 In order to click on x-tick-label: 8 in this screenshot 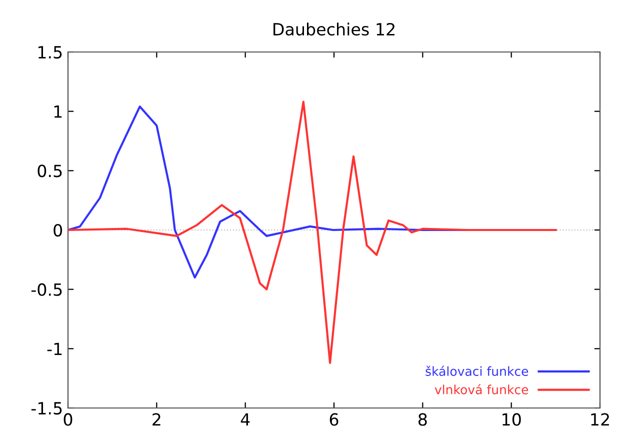, I will do `click(422, 419)`.